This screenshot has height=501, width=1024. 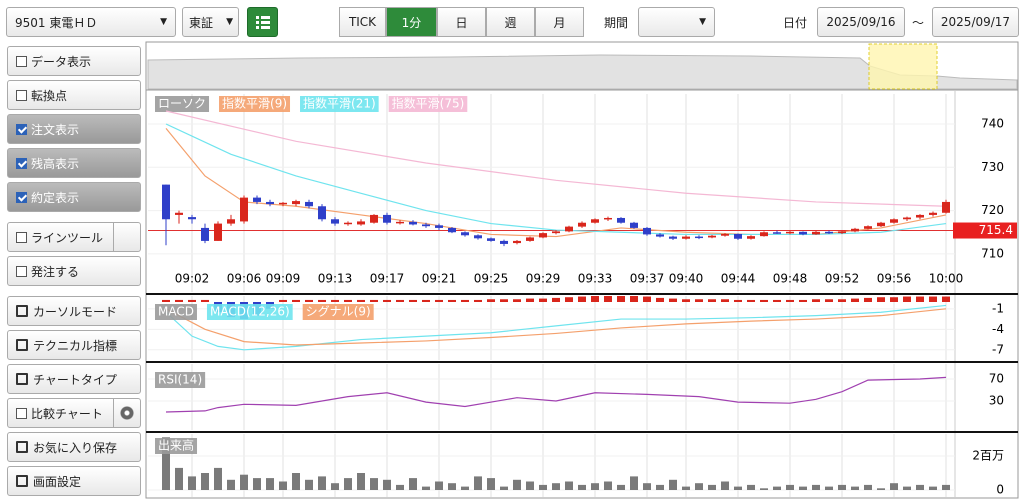 I want to click on label: データ表示, so click(x=61, y=61).